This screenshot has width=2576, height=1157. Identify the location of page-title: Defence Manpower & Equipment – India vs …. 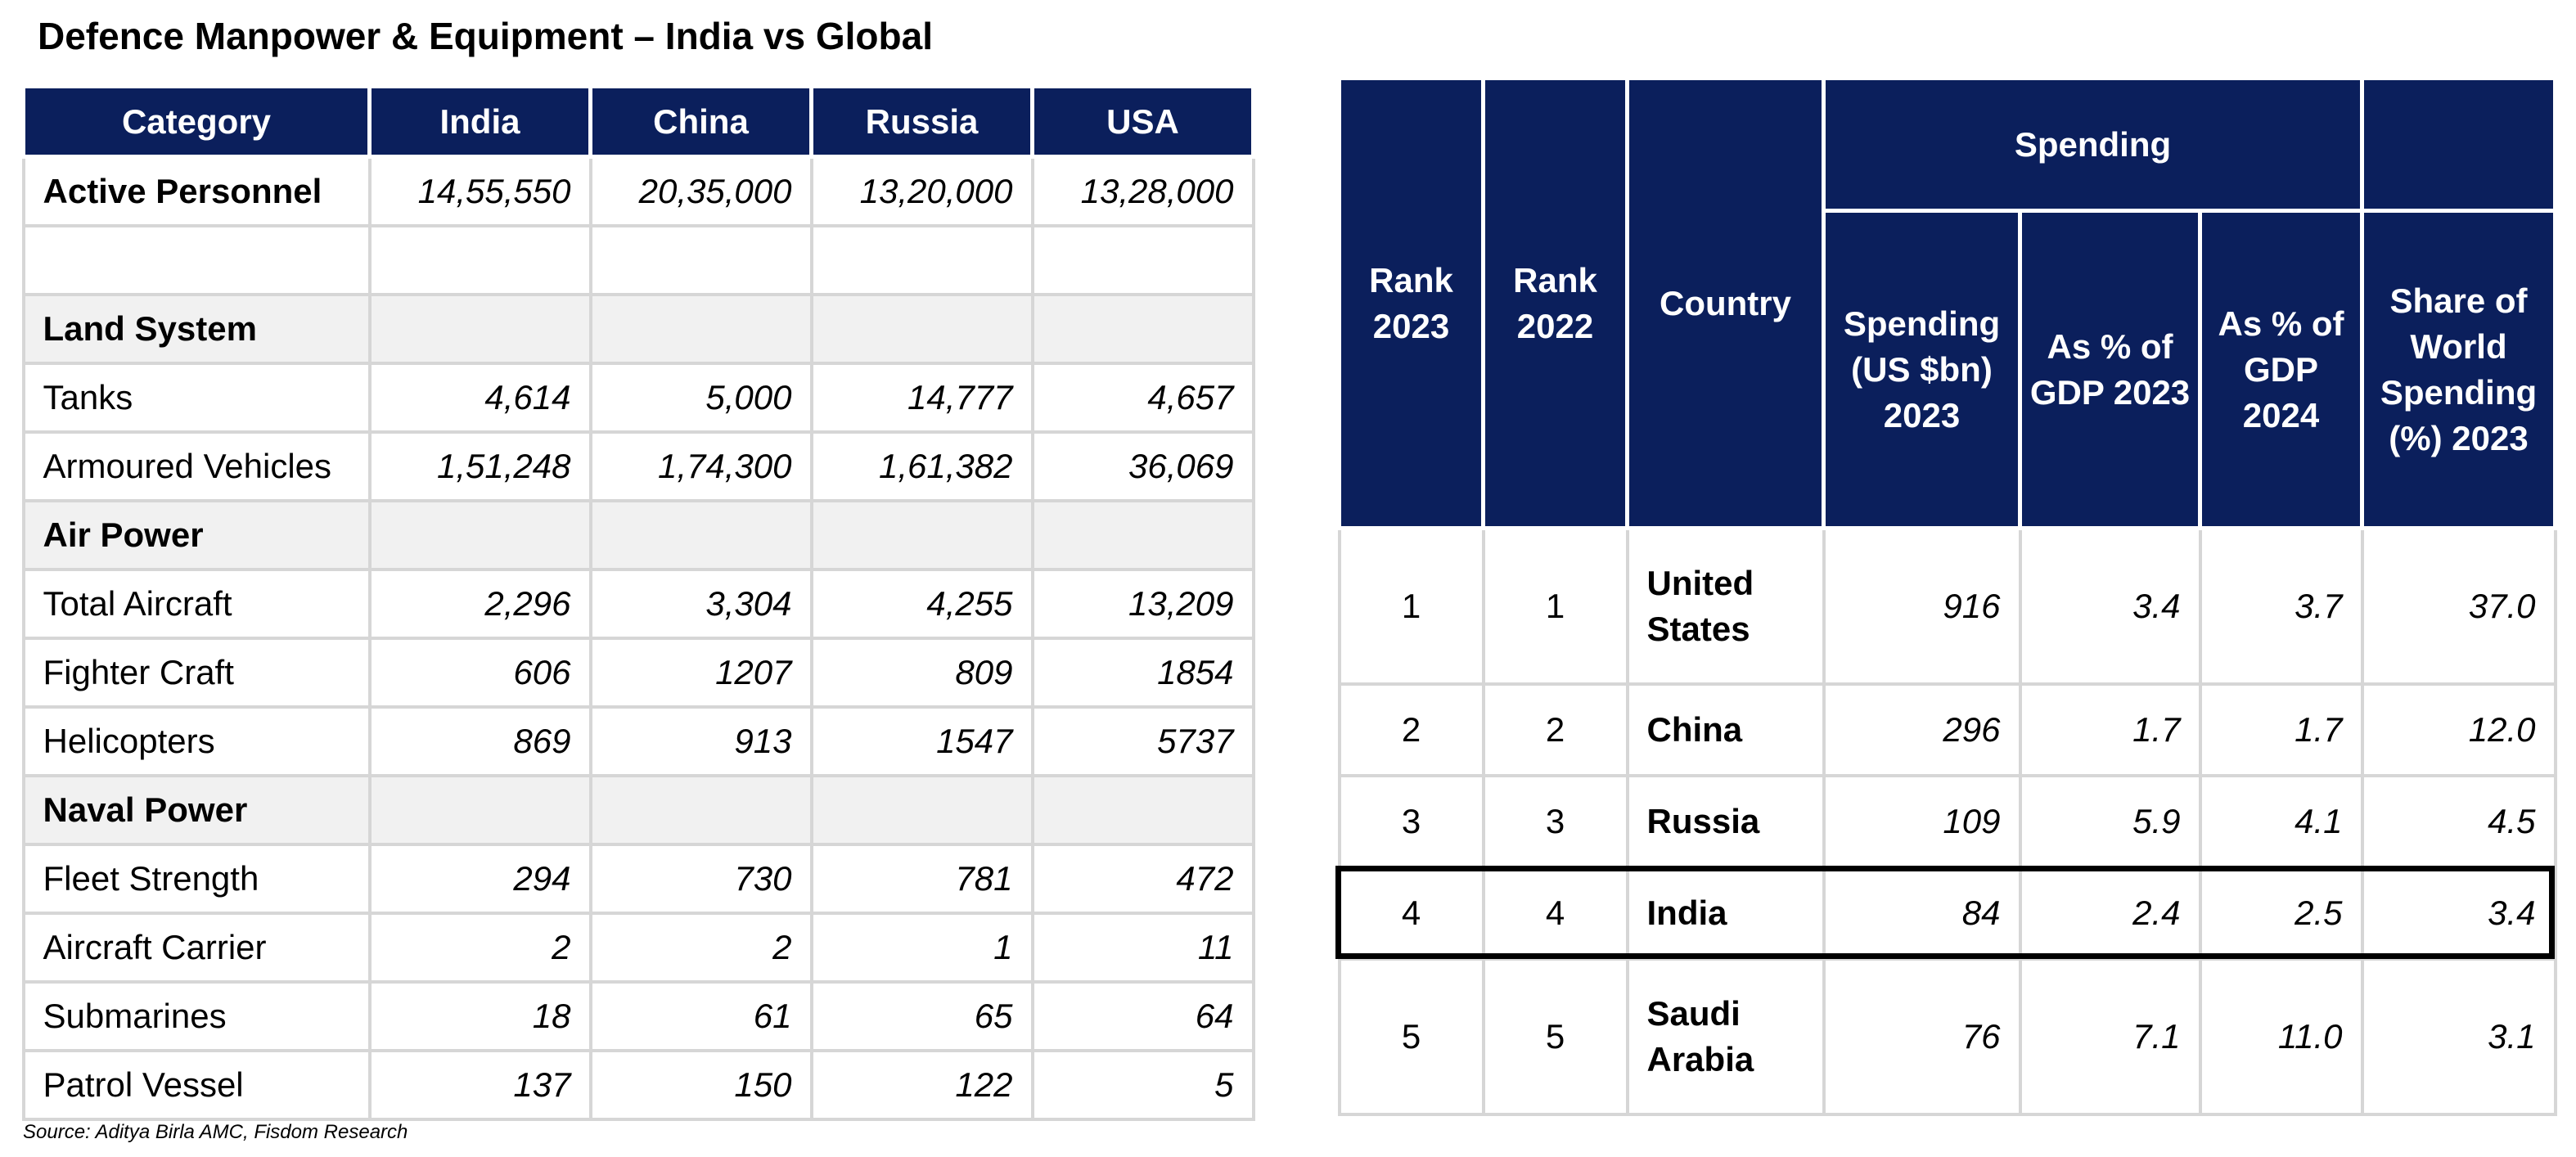
(485, 36).